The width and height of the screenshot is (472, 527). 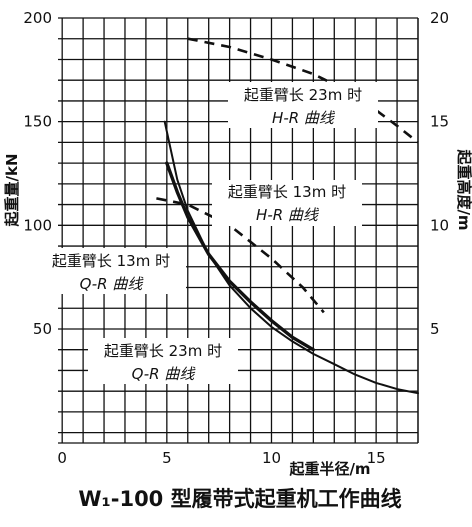 I want to click on y-tick-0: 50, so click(x=42, y=329).